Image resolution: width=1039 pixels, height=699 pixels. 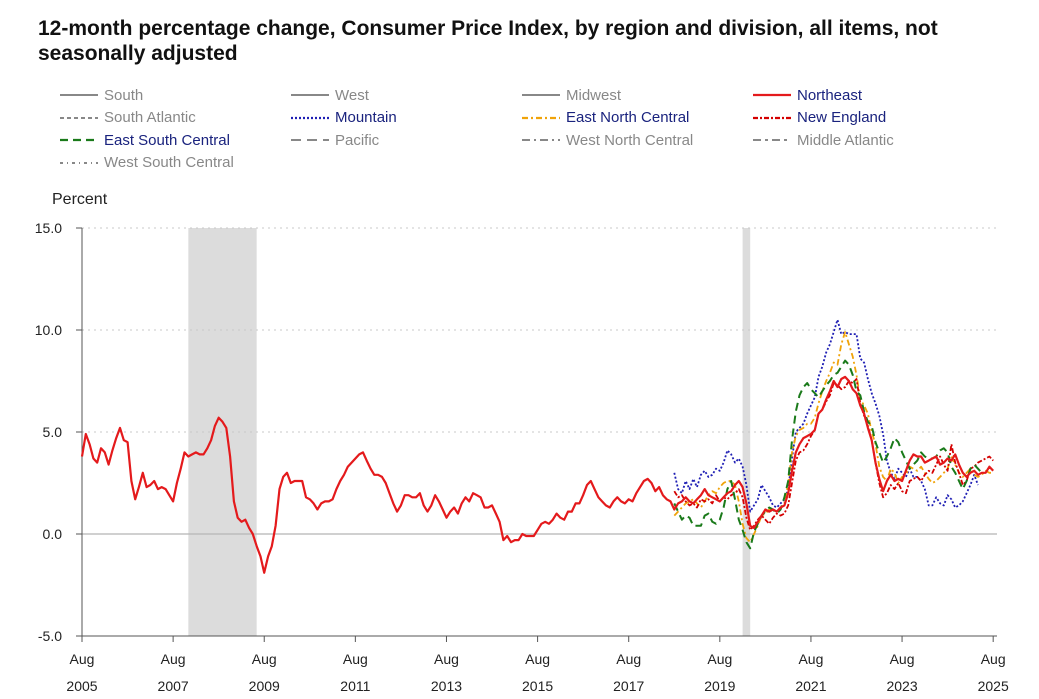 I want to click on legend-item-pacific: Pacific, so click(x=334, y=140).